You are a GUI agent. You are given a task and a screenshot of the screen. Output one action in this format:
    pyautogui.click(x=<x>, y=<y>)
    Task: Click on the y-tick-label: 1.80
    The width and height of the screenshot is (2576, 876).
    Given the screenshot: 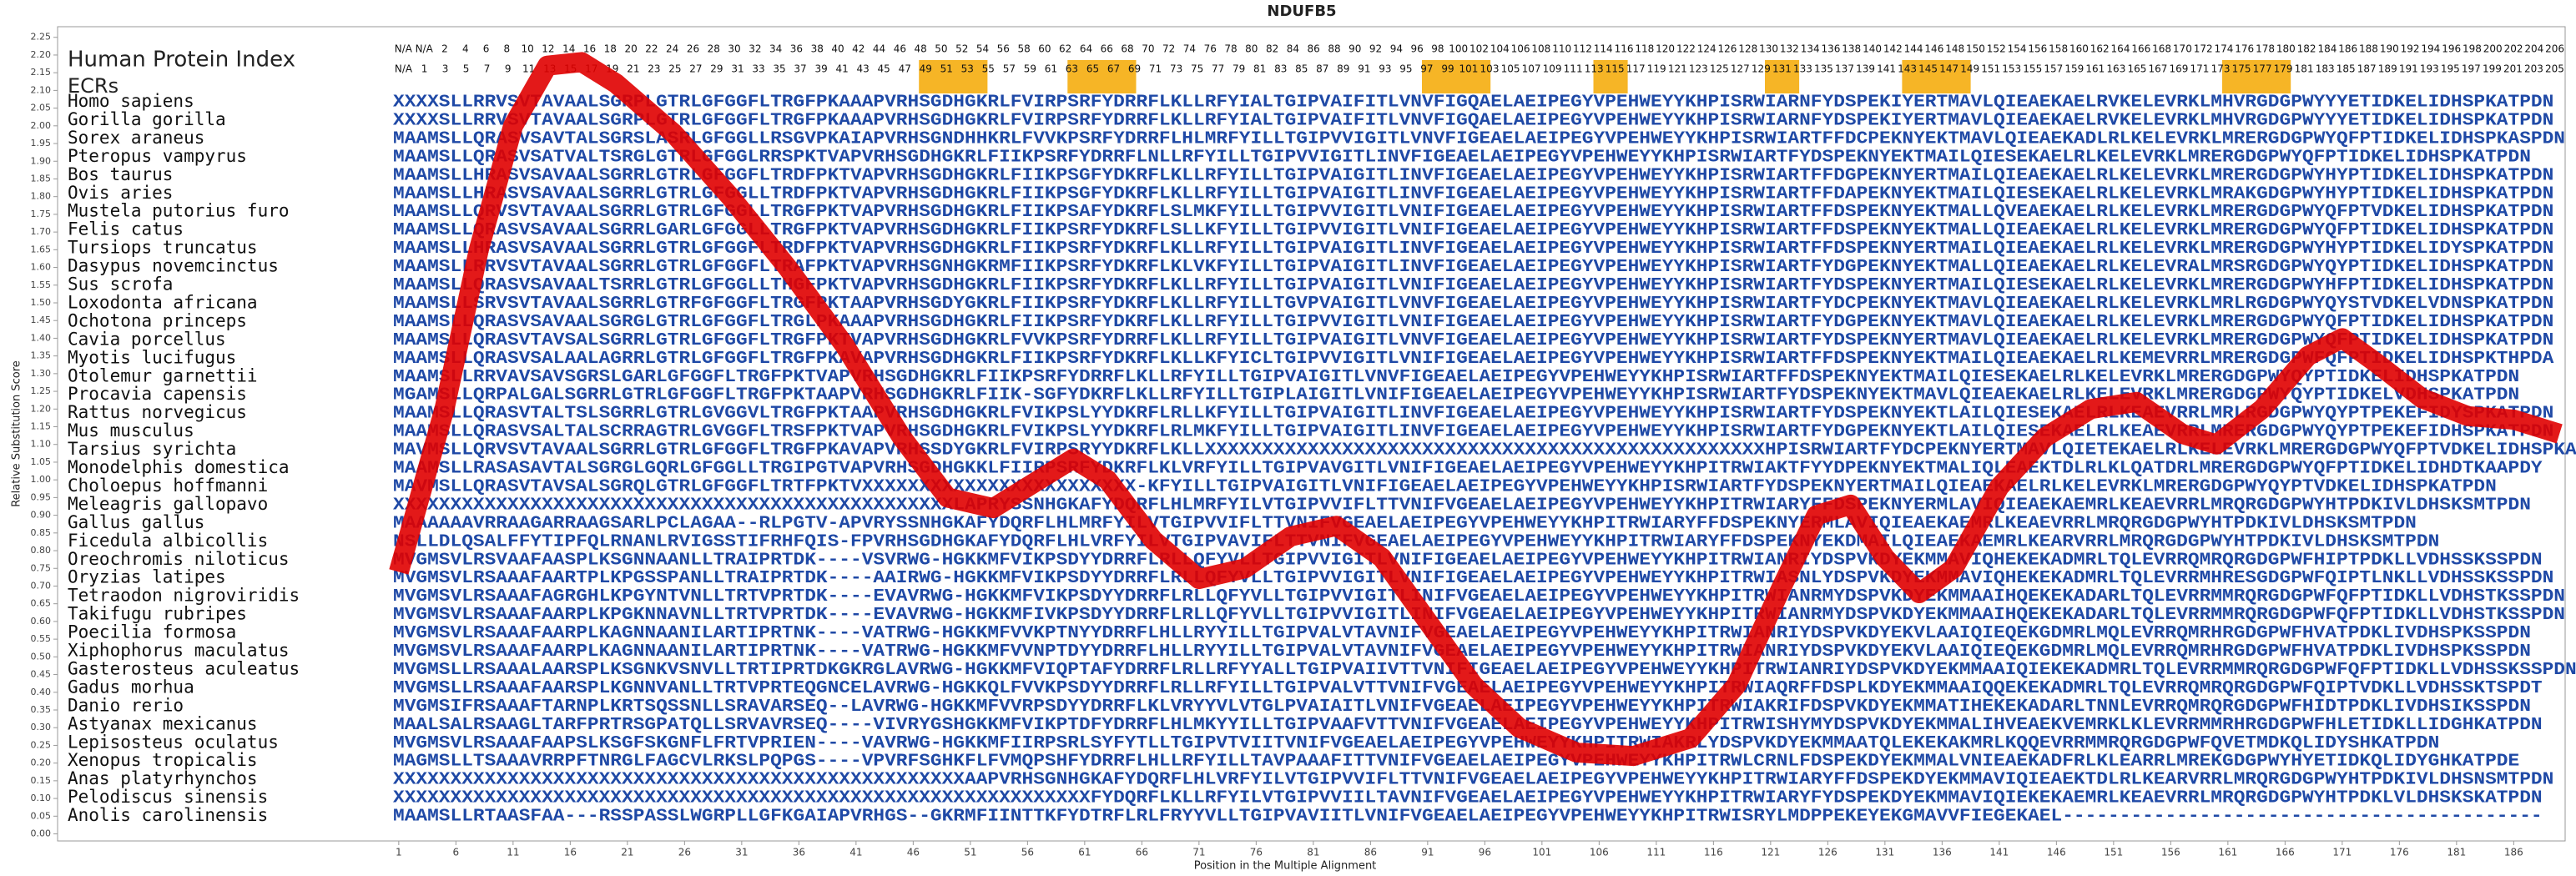 What is the action you would take?
    pyautogui.click(x=41, y=196)
    